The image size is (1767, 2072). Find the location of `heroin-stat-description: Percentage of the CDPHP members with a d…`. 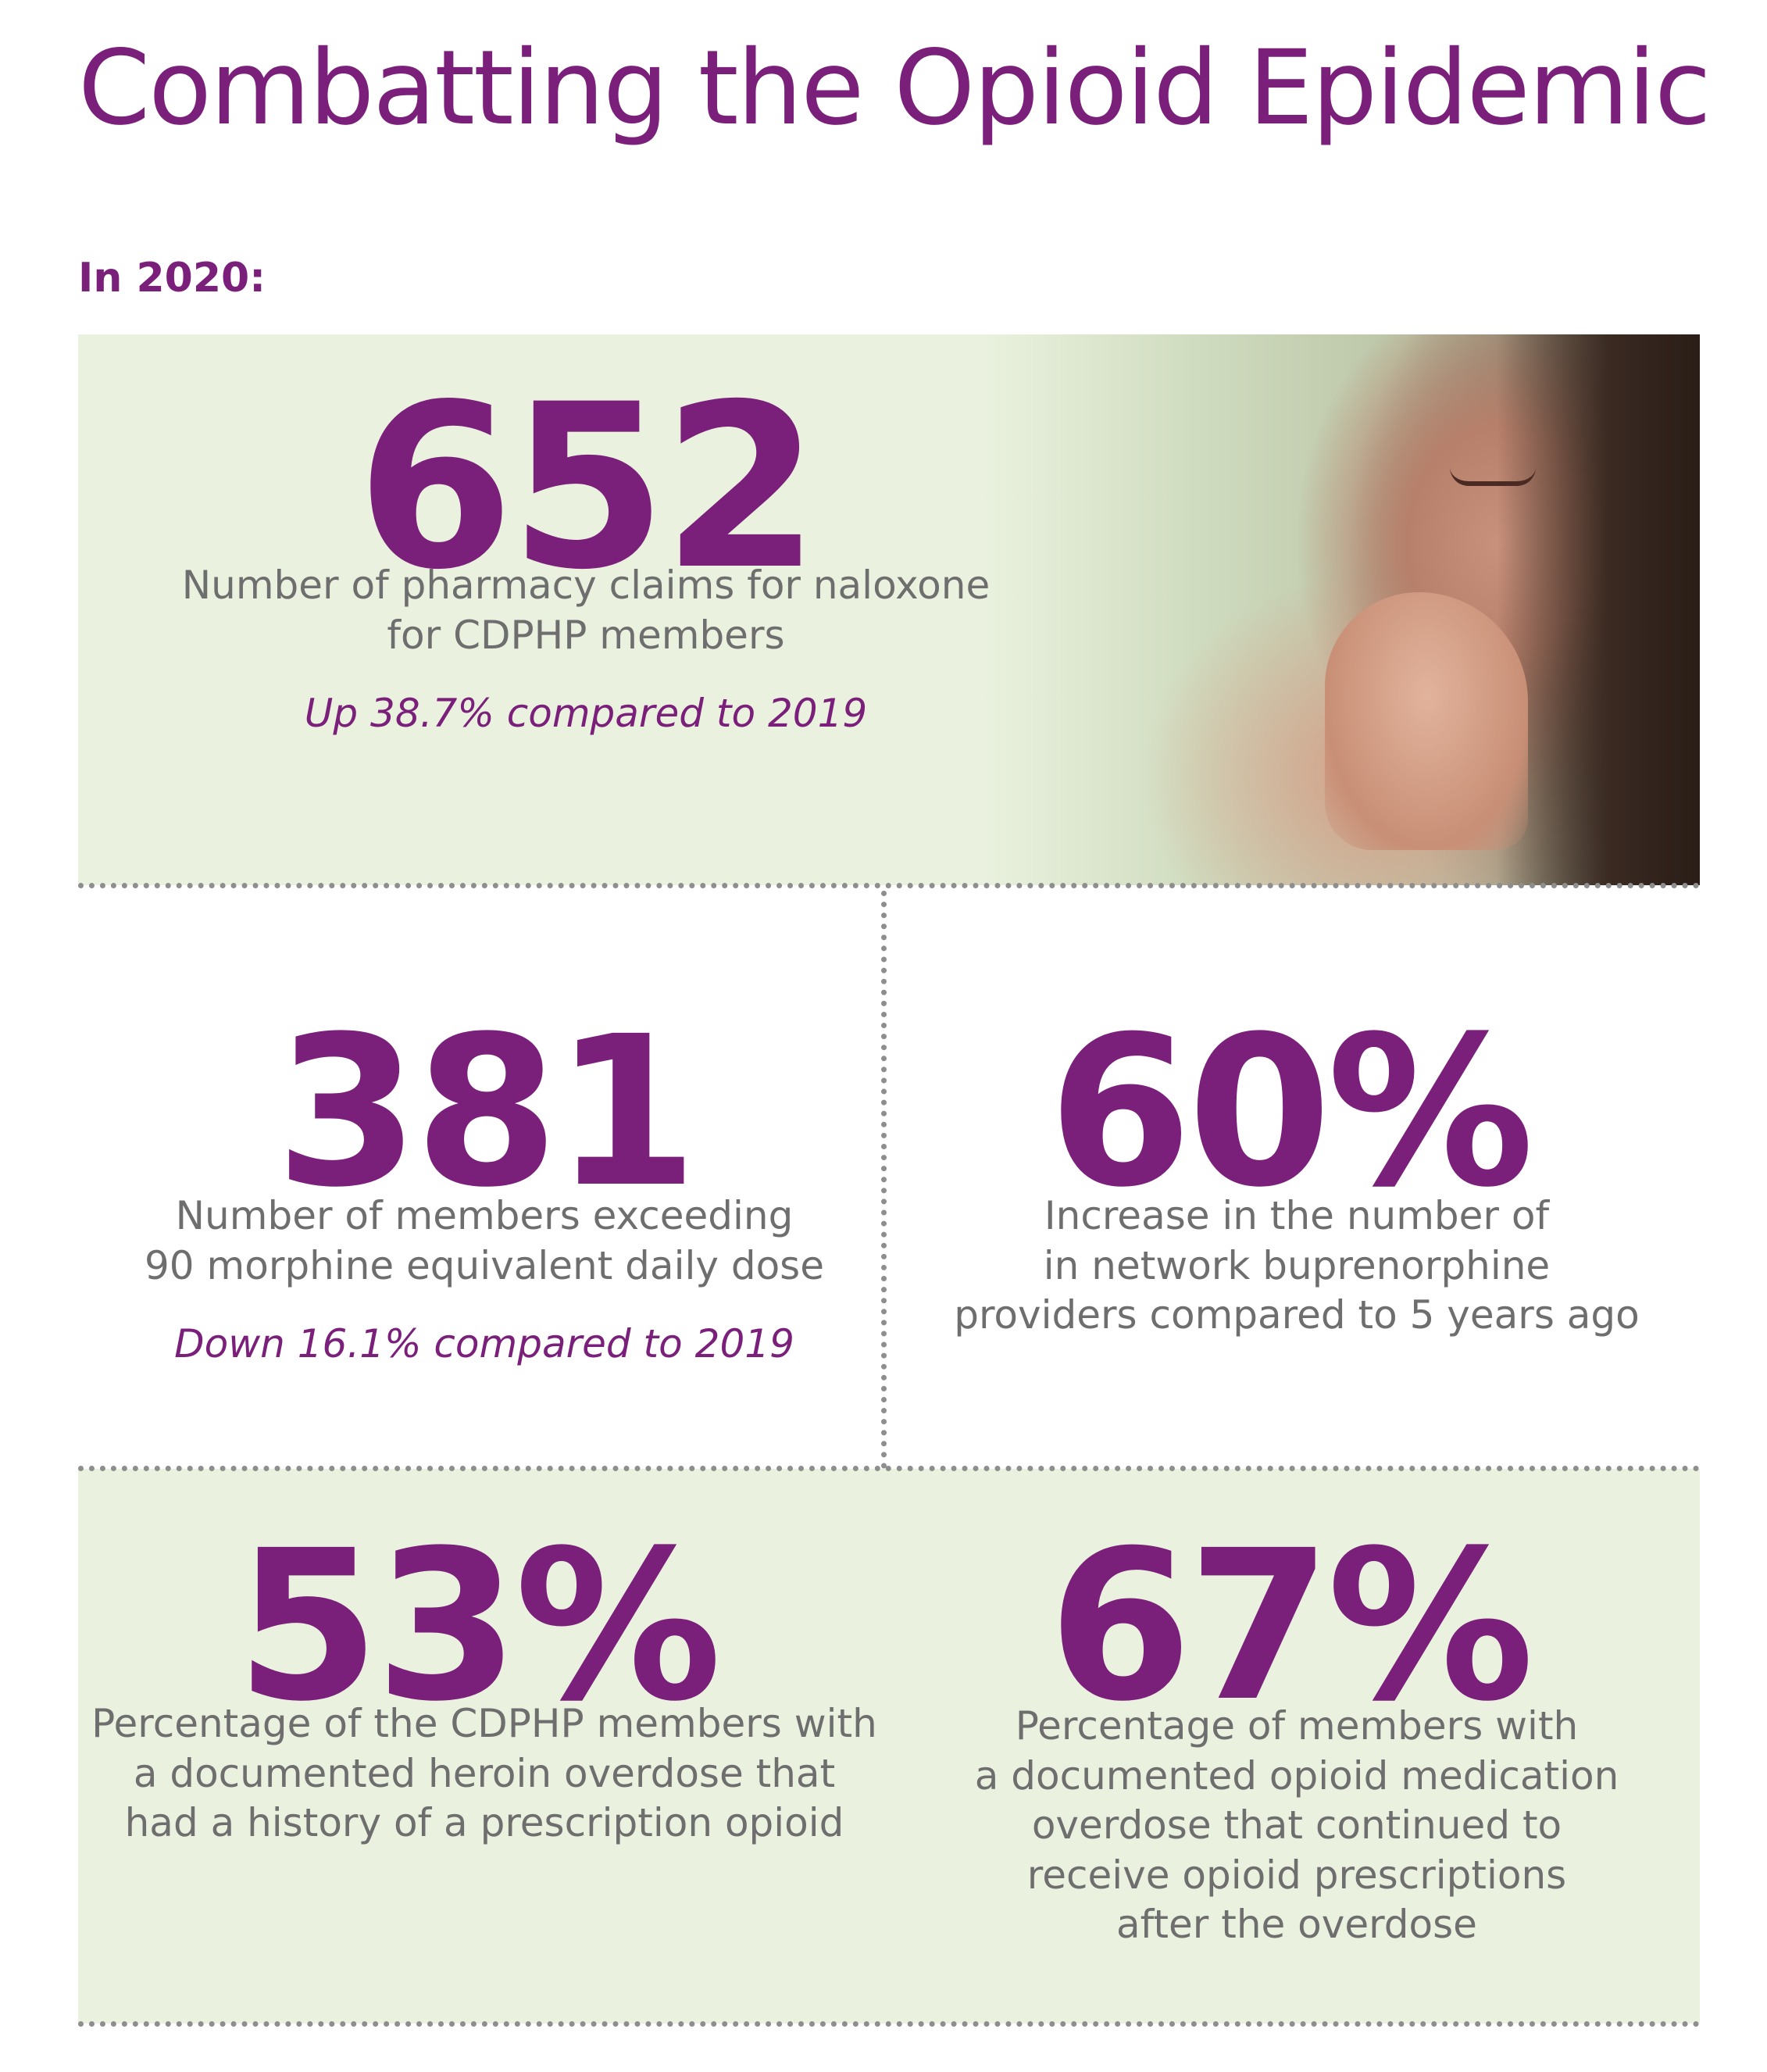

heroin-stat-description: Percentage of the CDPHP members with a d… is located at coordinates (484, 1773).